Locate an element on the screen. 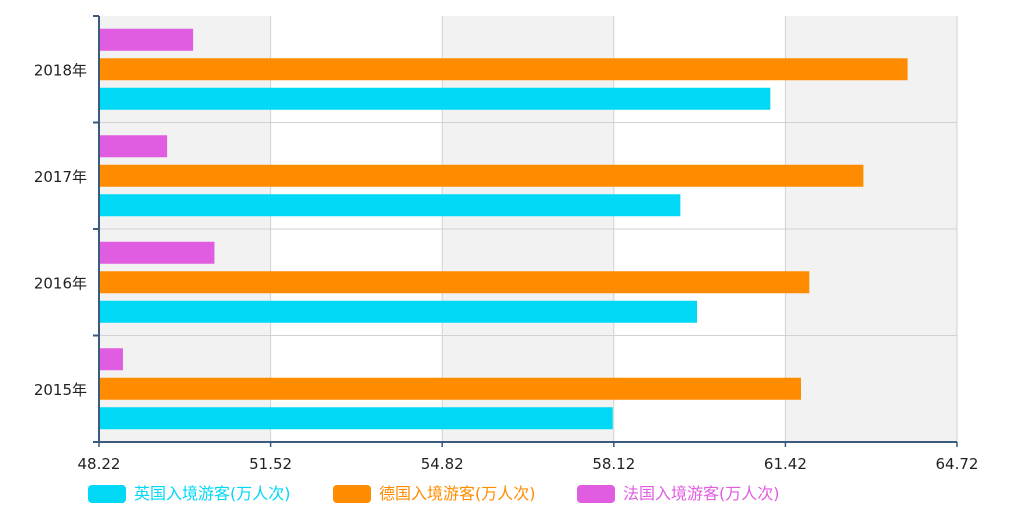 Image resolution: width=1024 pixels, height=528 pixels. x-tick-label: 64.72 is located at coordinates (957, 464).